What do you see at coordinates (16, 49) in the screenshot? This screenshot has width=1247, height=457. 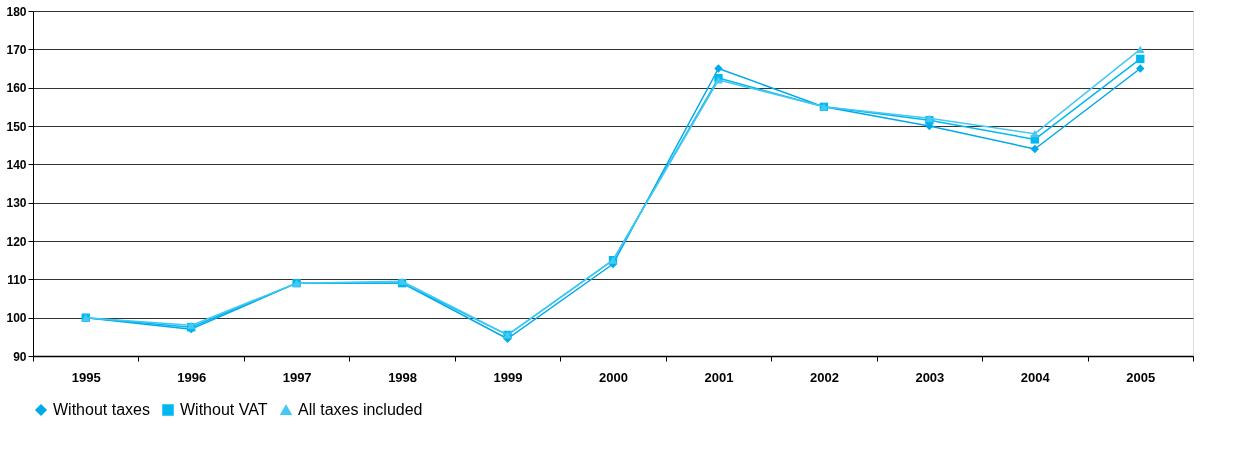 I see `y-tick-label: 170` at bounding box center [16, 49].